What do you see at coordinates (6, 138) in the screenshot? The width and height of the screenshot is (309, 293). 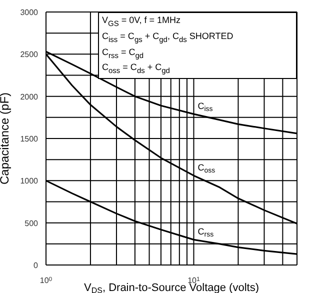 I see `y-axis-title: Capacitance (pF)` at bounding box center [6, 138].